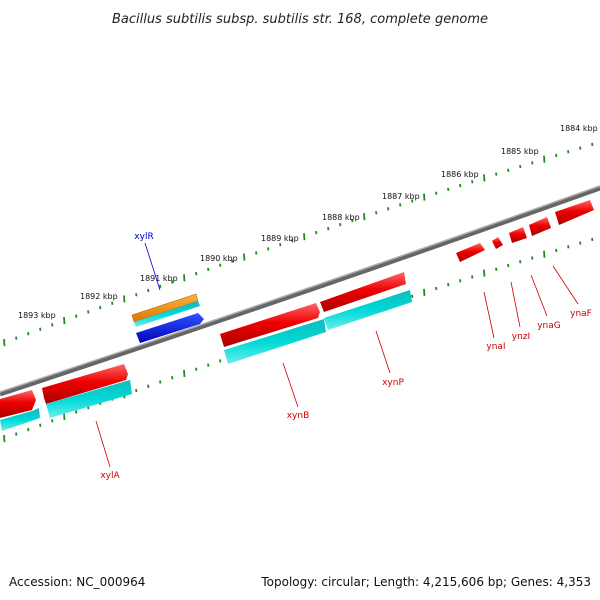  I want to click on gene-label-ynzI: ynzI, so click(521, 337).